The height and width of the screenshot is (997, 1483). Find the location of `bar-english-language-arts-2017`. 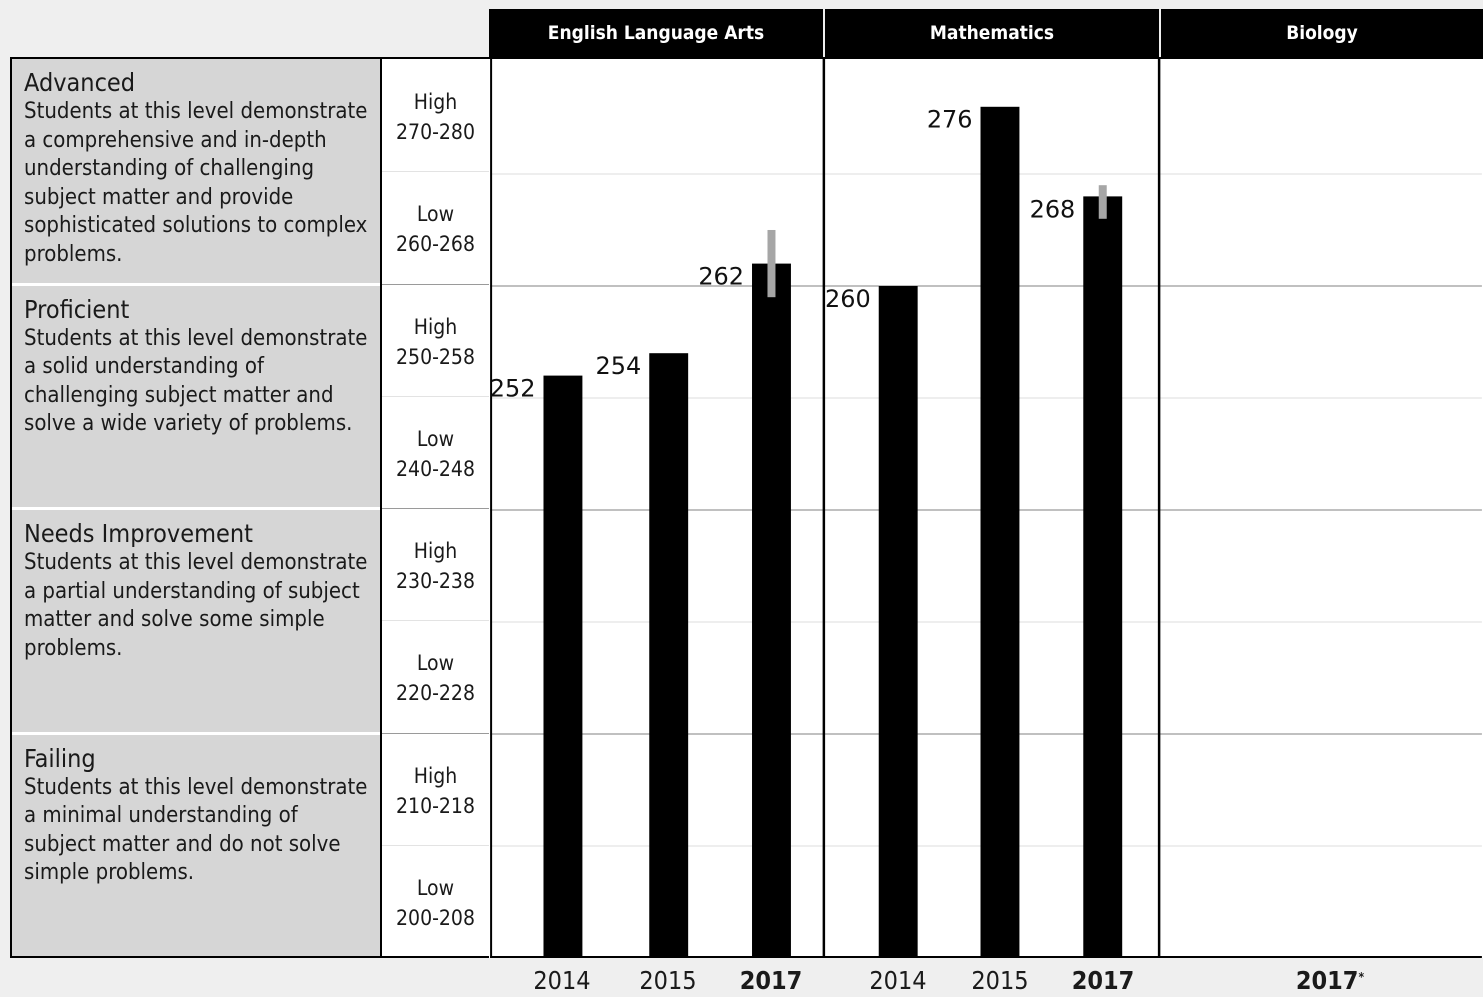

bar-english-language-arts-2017 is located at coordinates (771, 611).